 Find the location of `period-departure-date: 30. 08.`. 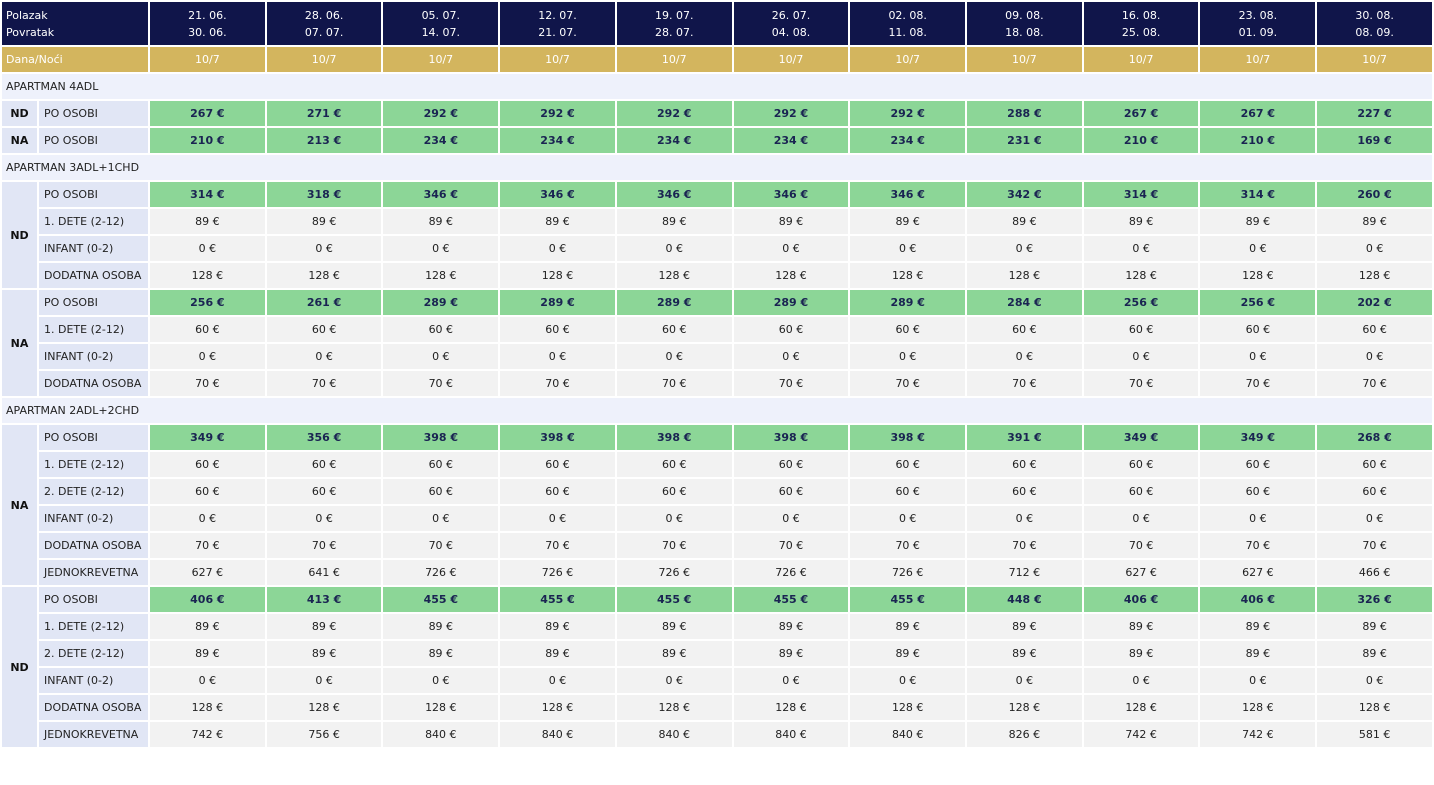

period-departure-date: 30. 08. is located at coordinates (1374, 15).